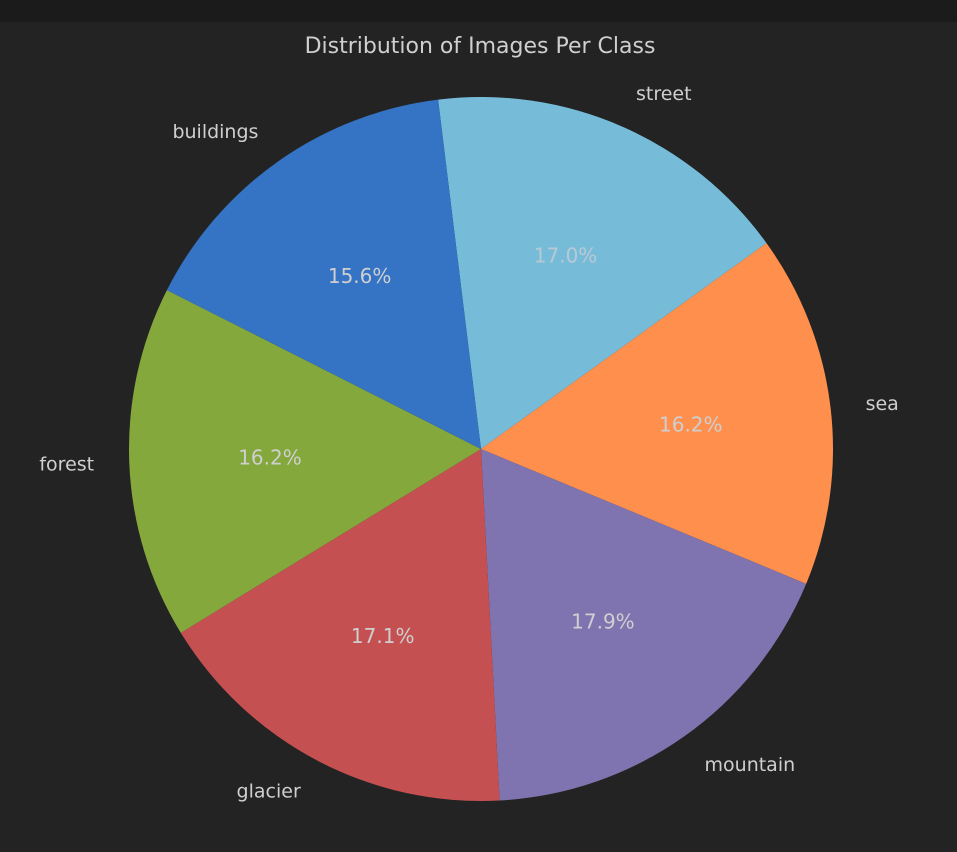 This screenshot has width=957, height=852. I want to click on category-label-forest: forest, so click(66, 465).